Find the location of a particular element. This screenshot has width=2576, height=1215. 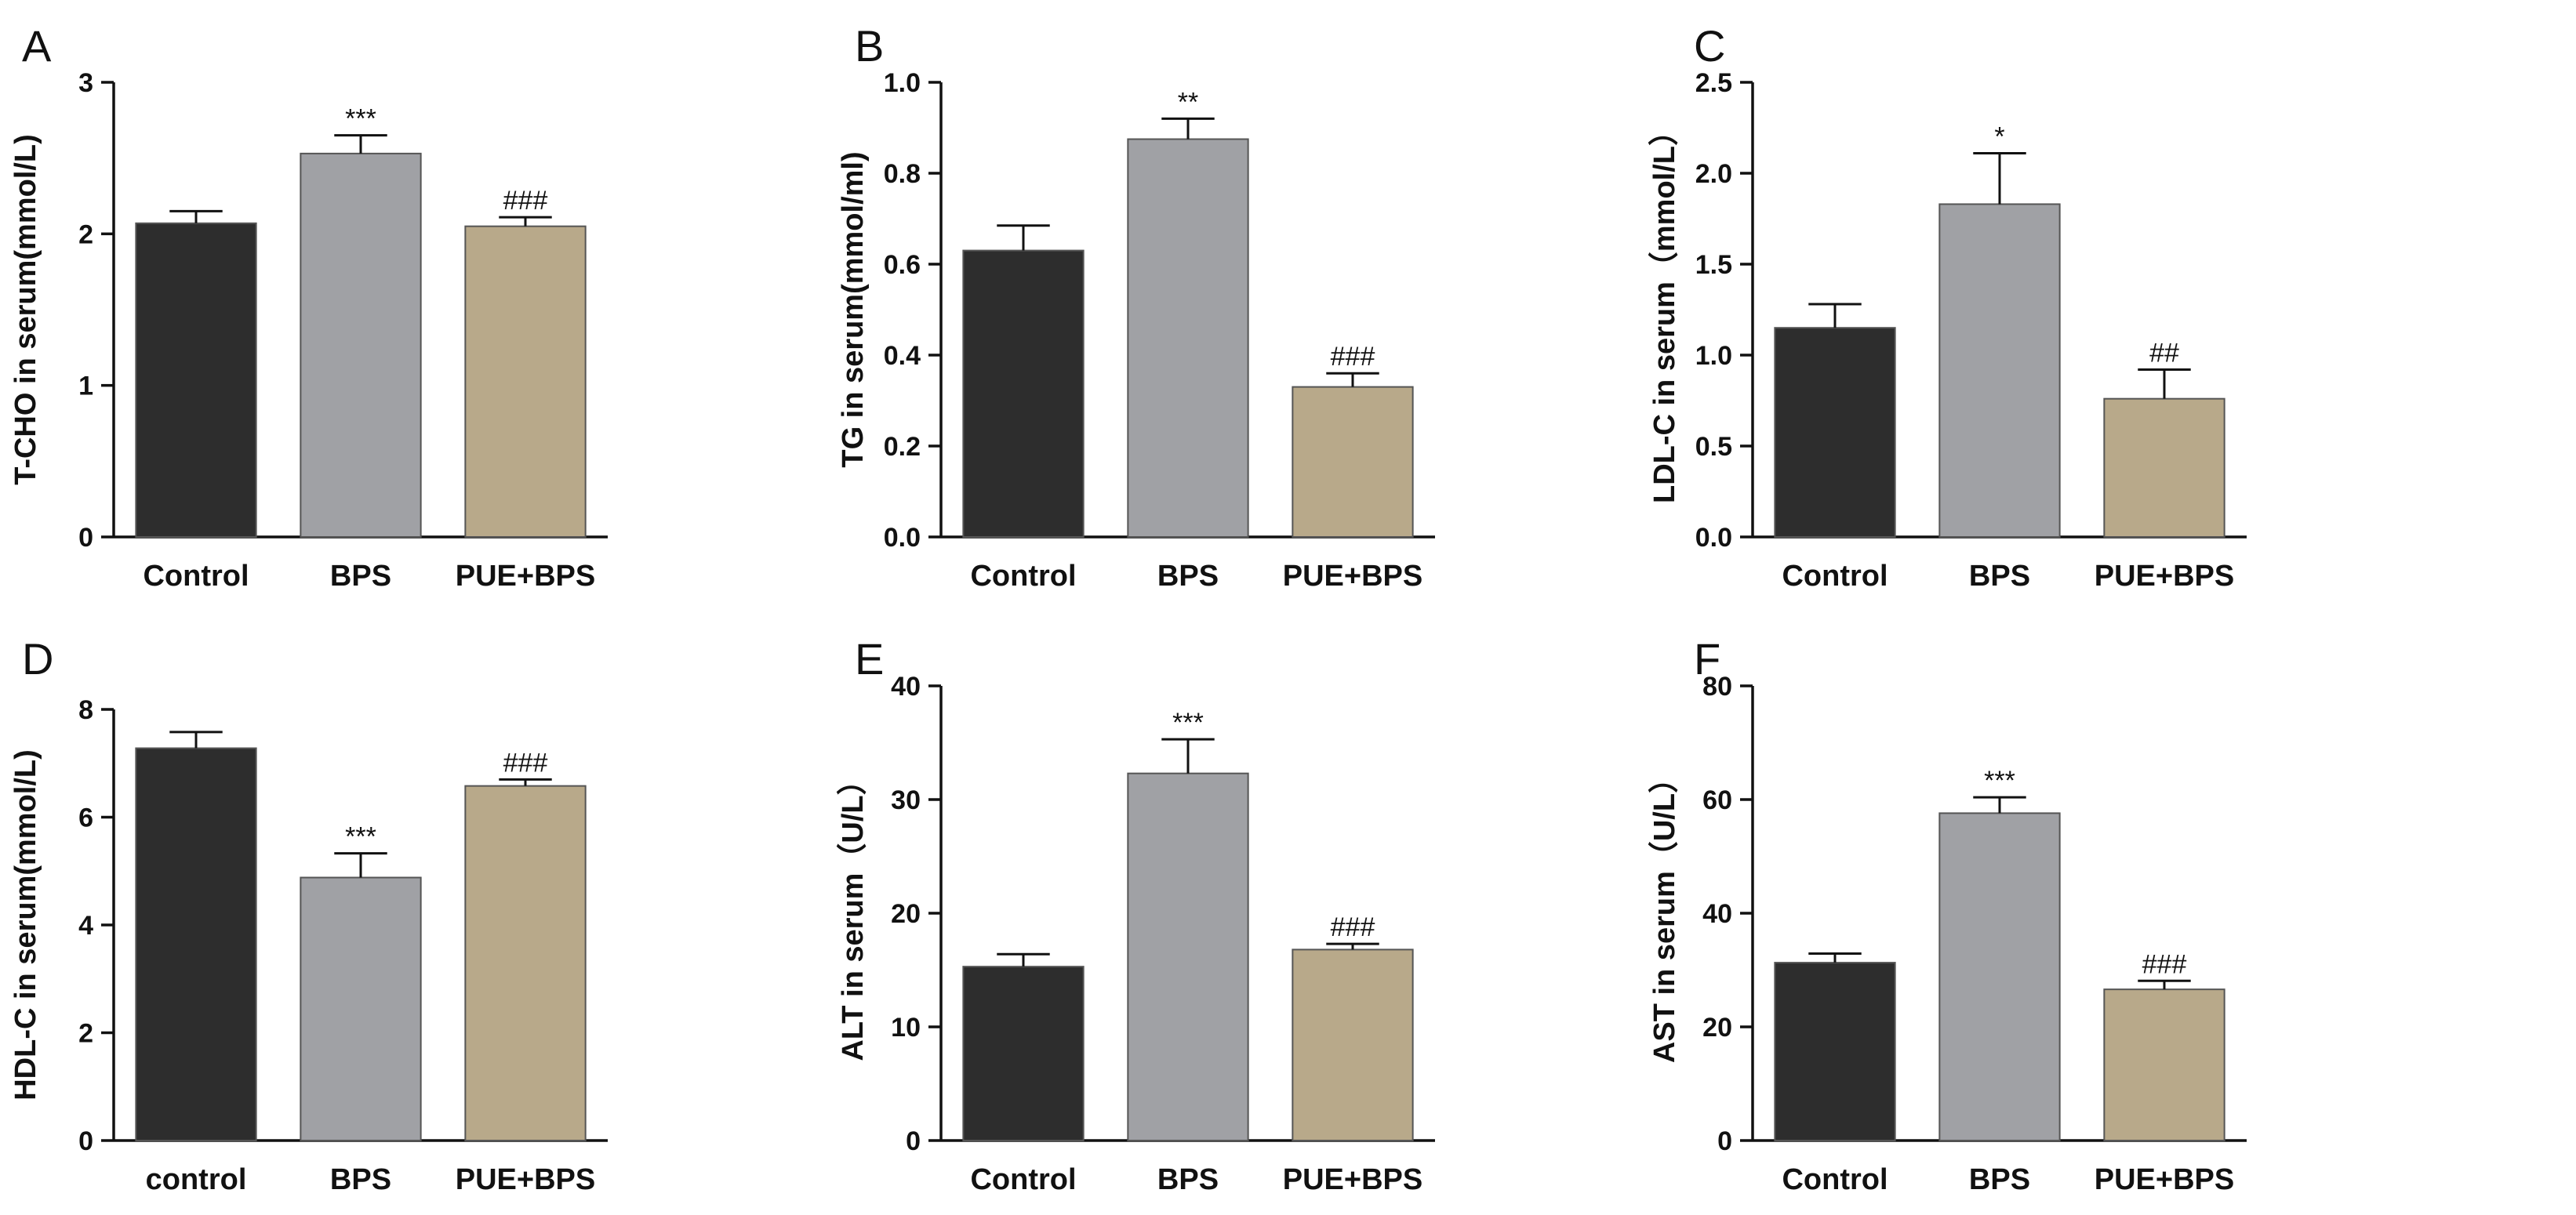

y-tick-label: 0.6 is located at coordinates (902, 265).